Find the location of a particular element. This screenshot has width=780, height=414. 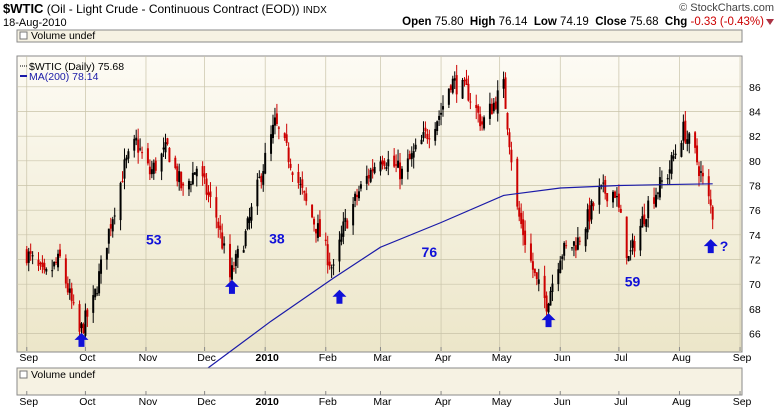

x-tick-label: Jul is located at coordinates (620, 358).